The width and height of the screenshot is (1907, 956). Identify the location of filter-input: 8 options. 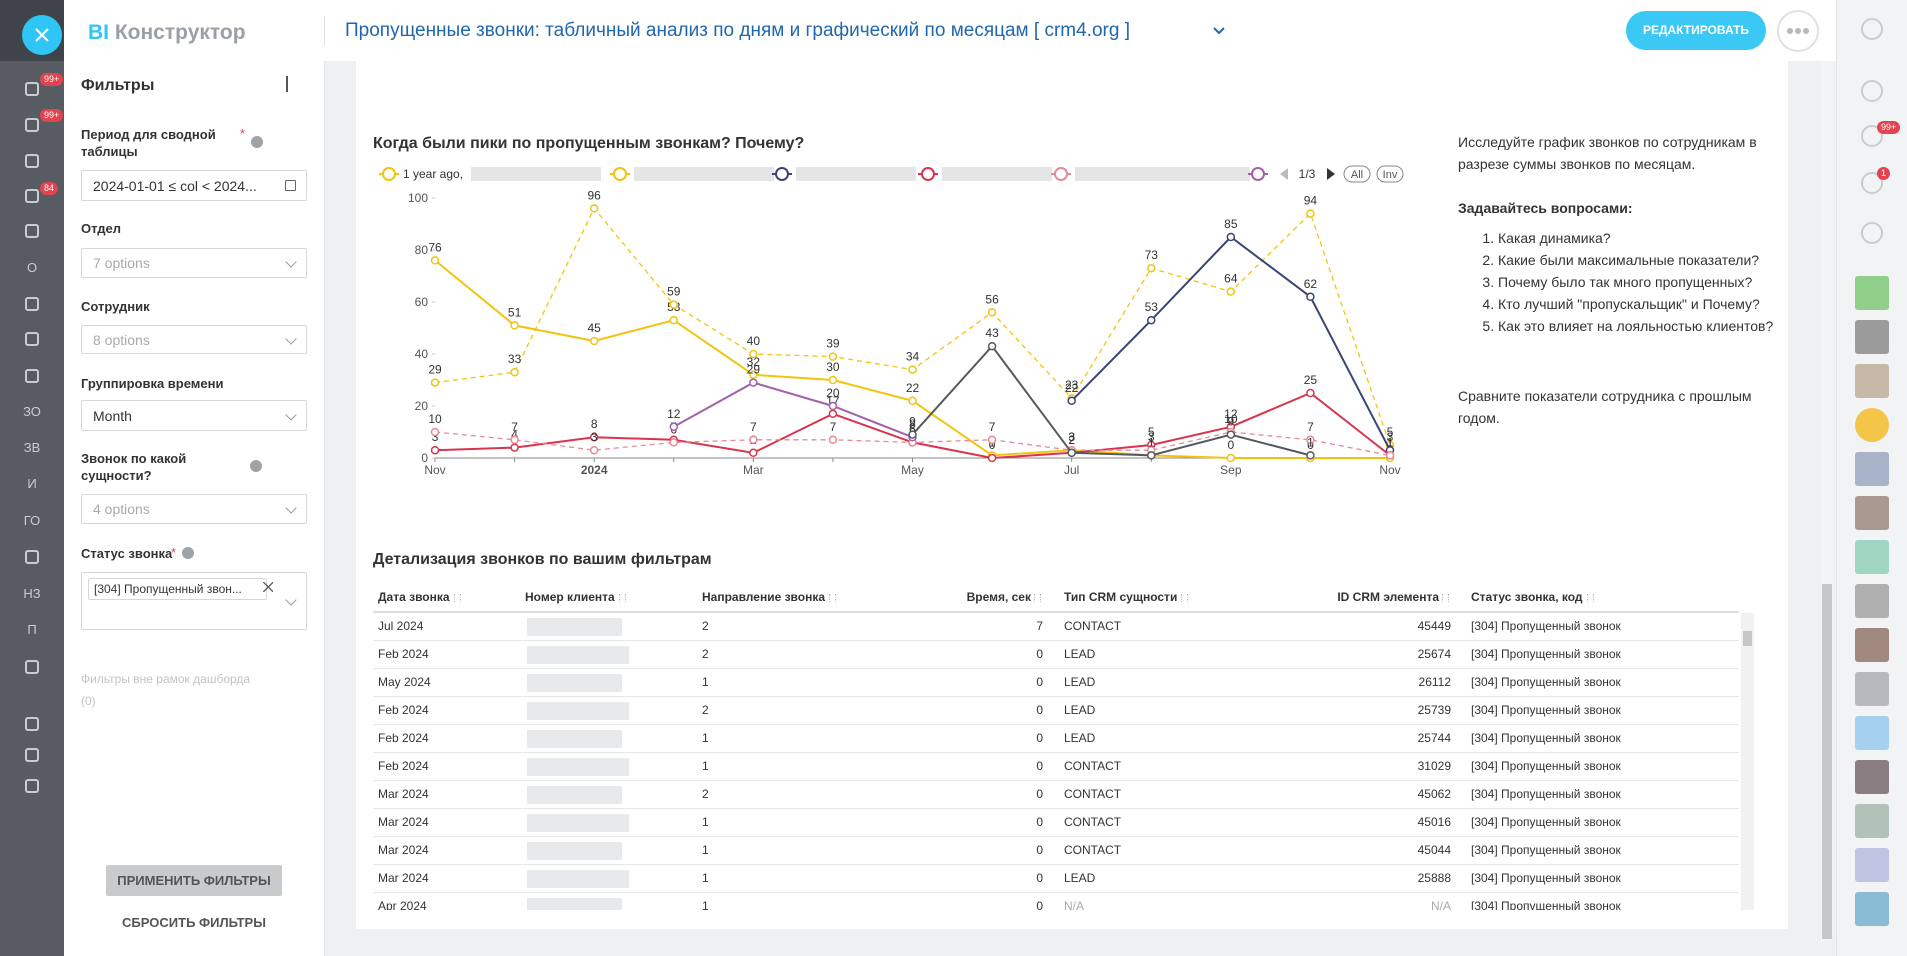
(194, 339).